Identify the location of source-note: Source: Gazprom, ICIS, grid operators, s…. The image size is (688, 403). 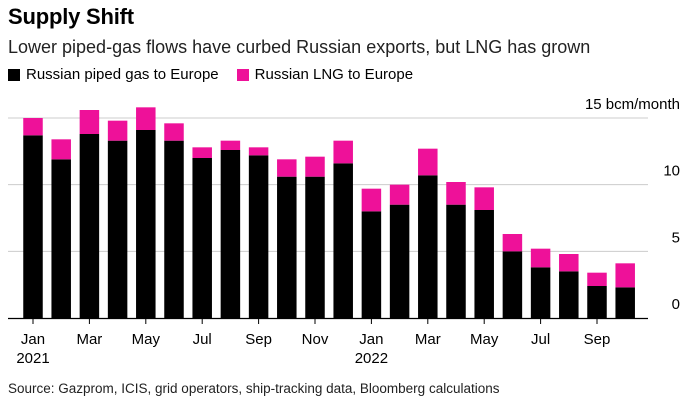
(254, 388).